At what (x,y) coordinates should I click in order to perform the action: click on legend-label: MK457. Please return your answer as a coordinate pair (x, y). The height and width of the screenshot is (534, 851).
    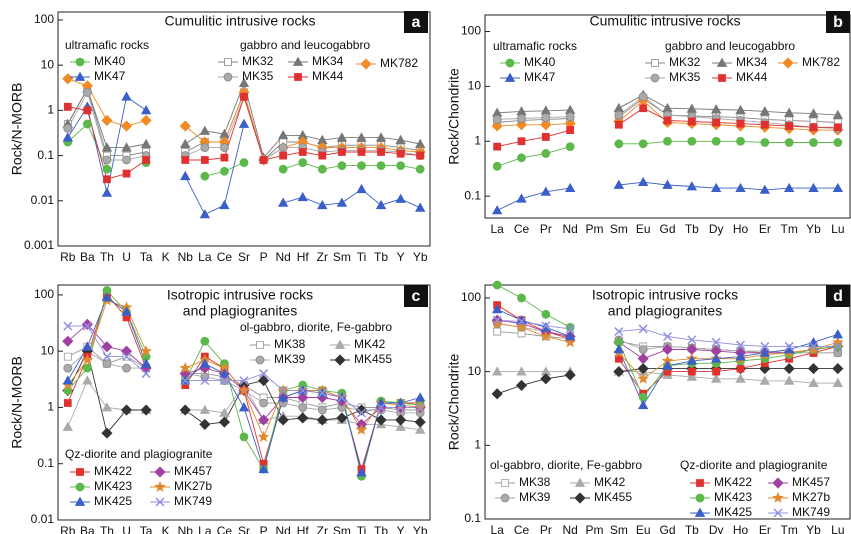
    Looking at the image, I should click on (811, 482).